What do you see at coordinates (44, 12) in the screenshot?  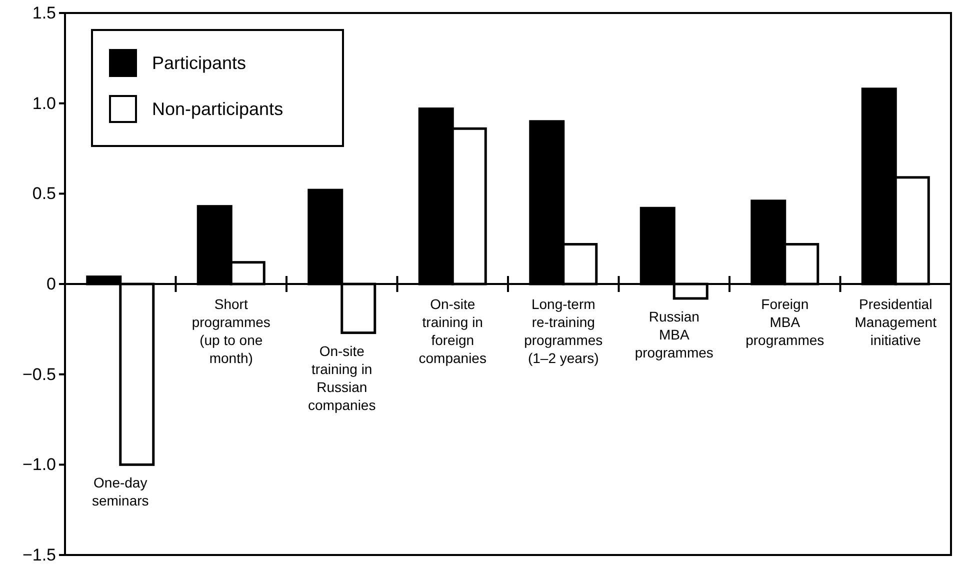 I see `y-tick-label: 1.5` at bounding box center [44, 12].